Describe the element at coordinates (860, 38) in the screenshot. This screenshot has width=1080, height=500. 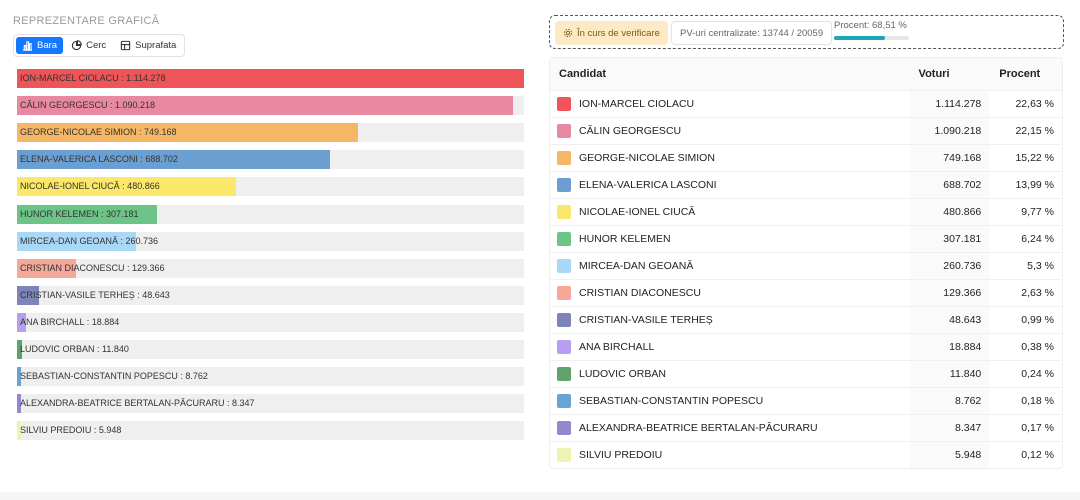
I see `percent-fill` at that location.